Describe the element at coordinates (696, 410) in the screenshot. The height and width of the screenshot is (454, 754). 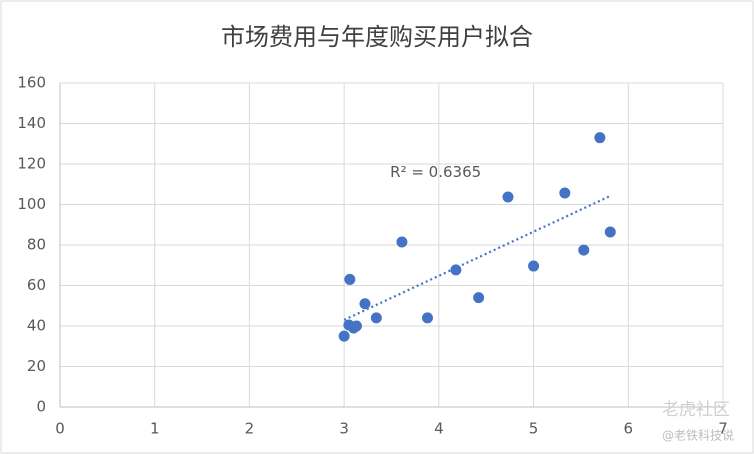
I see `watermark: 老虎社区` at that location.